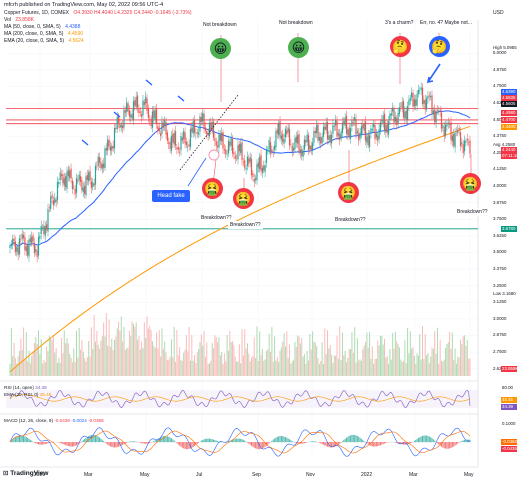 This screenshot has height=480, width=517. I want to click on price-tick-label: 2.7500, so click(500, 352).